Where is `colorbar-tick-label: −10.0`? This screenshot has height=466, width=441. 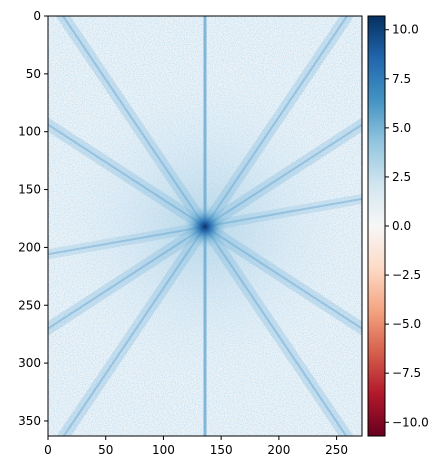 colorbar-tick-label: −10.0 is located at coordinates (410, 422).